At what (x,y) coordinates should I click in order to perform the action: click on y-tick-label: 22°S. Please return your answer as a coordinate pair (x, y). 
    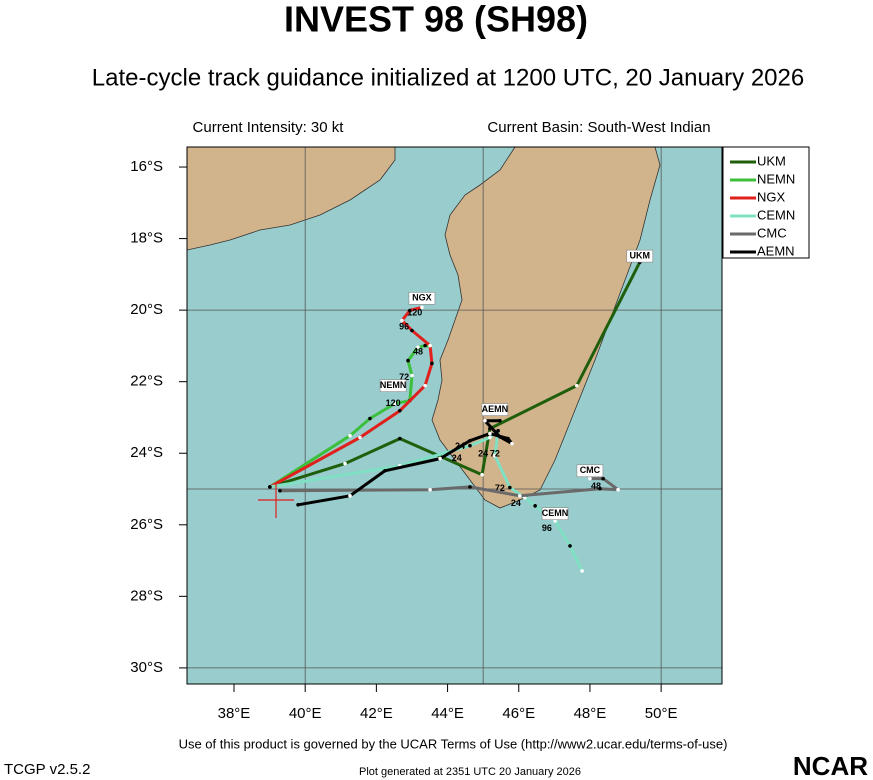
    Looking at the image, I should click on (146, 381).